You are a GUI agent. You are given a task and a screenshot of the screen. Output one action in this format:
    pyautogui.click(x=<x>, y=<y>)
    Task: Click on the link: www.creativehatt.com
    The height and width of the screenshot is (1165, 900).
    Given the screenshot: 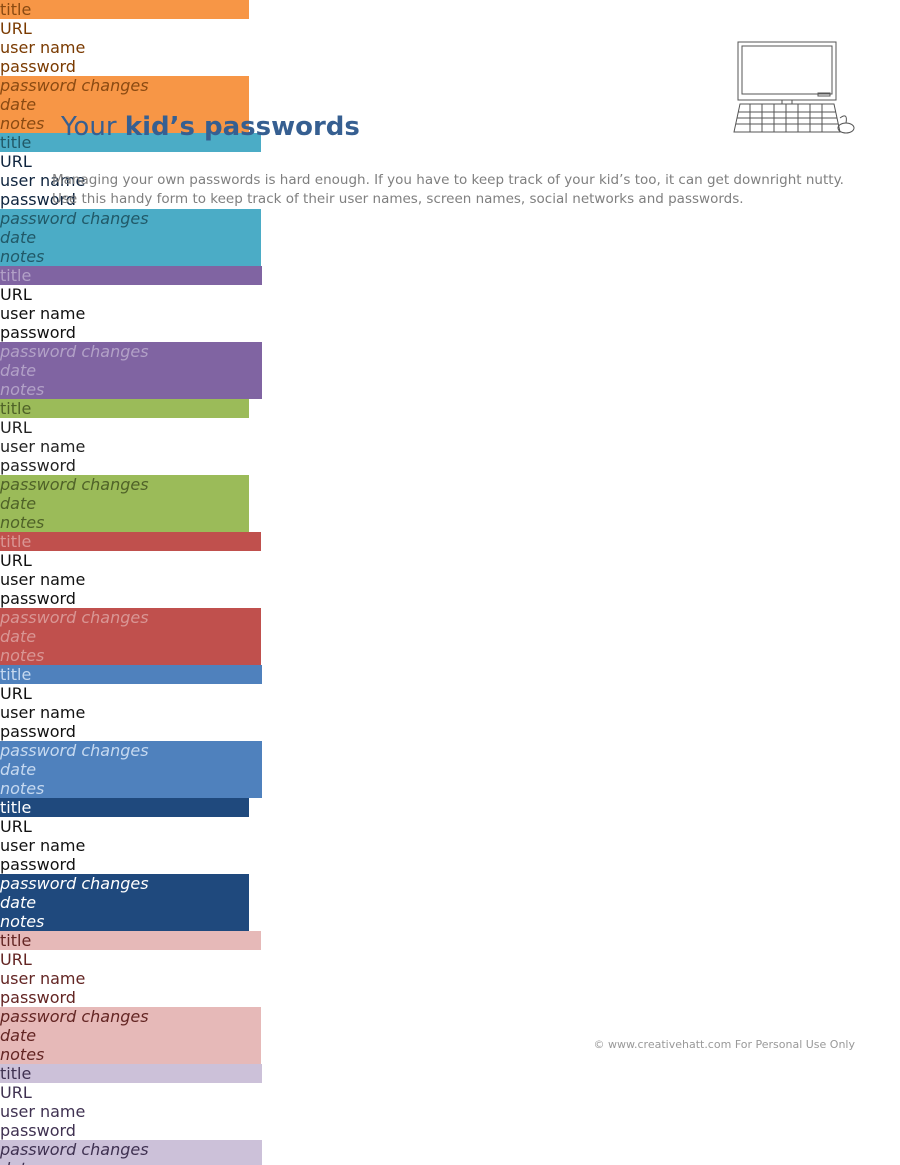 What is the action you would take?
    pyautogui.click(x=670, y=1044)
    